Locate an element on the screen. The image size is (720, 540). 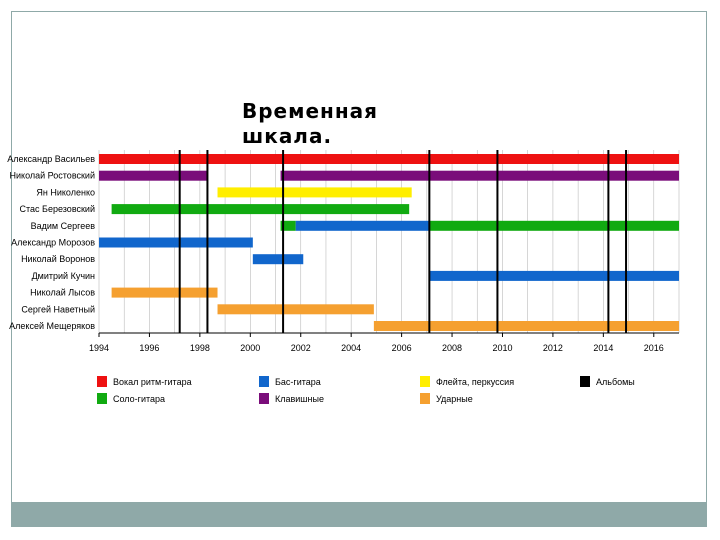
x-tick-label: 2014 is located at coordinates (603, 348).